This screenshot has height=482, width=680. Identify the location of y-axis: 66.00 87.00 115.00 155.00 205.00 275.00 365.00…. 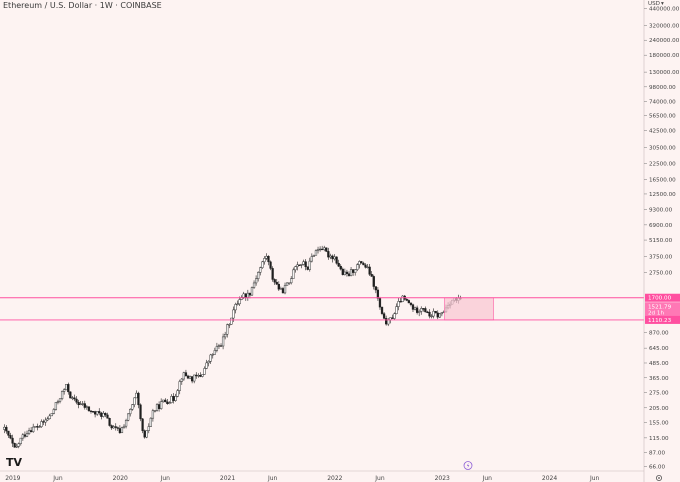
(661, 241).